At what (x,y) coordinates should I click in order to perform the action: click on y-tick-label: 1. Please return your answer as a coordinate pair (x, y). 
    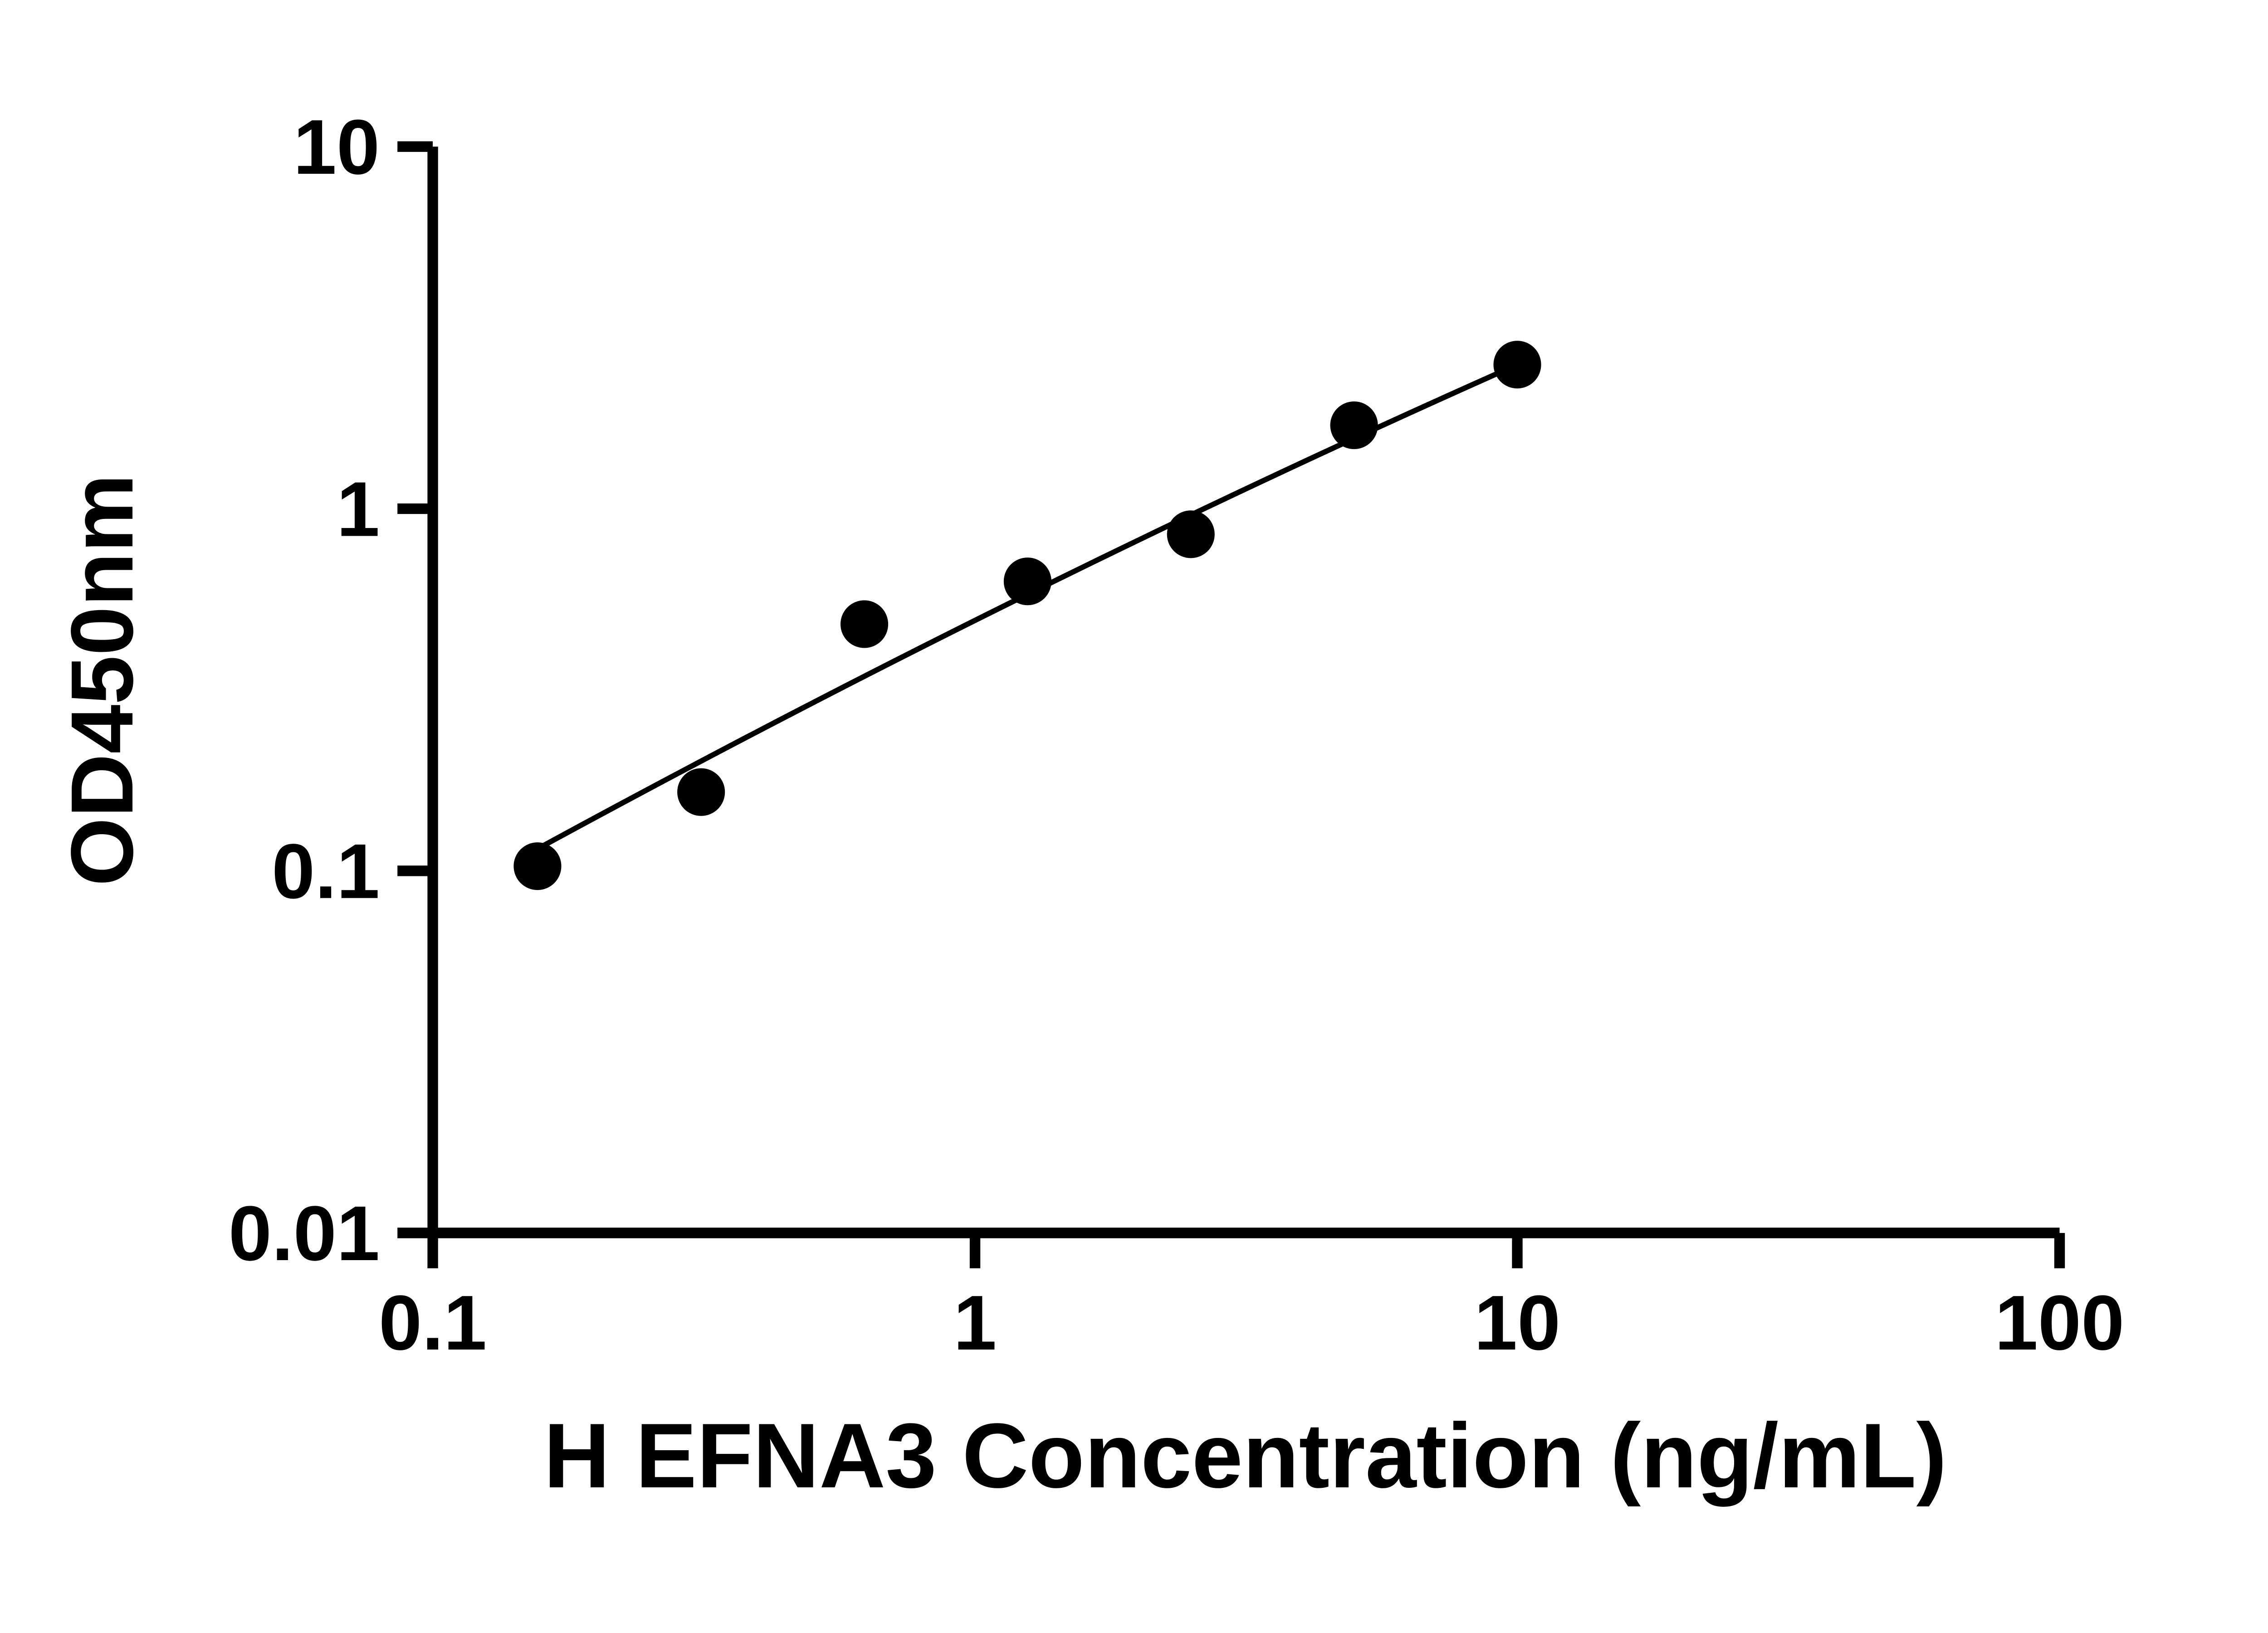
    Looking at the image, I should click on (359, 509).